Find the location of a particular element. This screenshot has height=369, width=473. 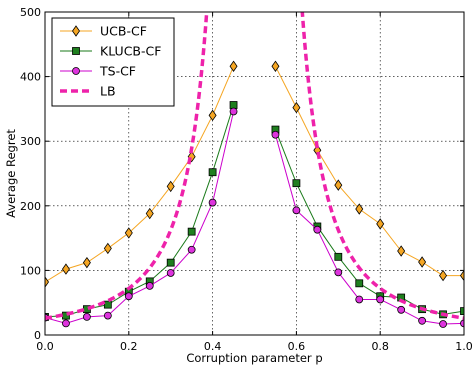

y-tick-label: 400 is located at coordinates (30, 77).